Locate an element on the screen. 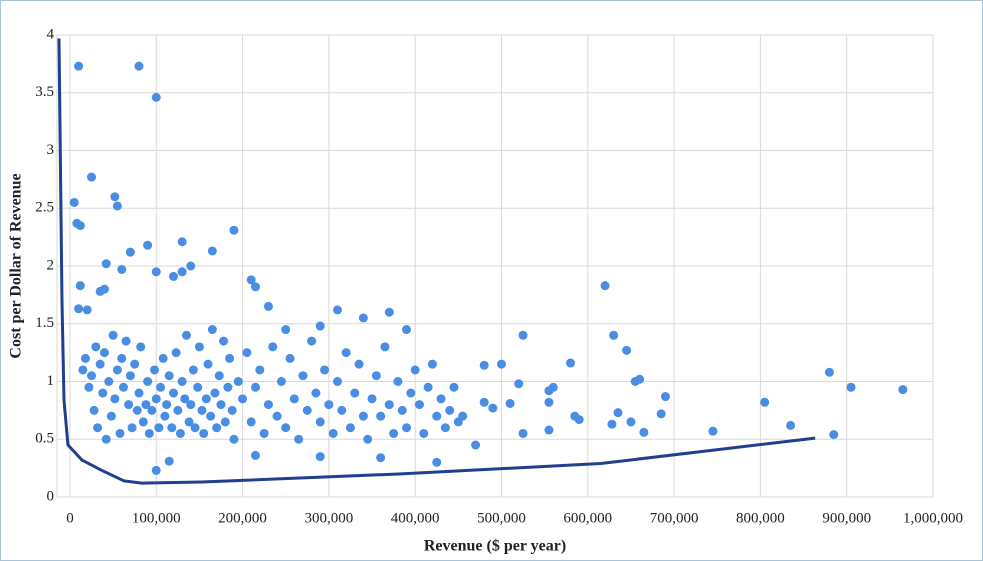  y-tick-label: 2 is located at coordinates (51, 265).